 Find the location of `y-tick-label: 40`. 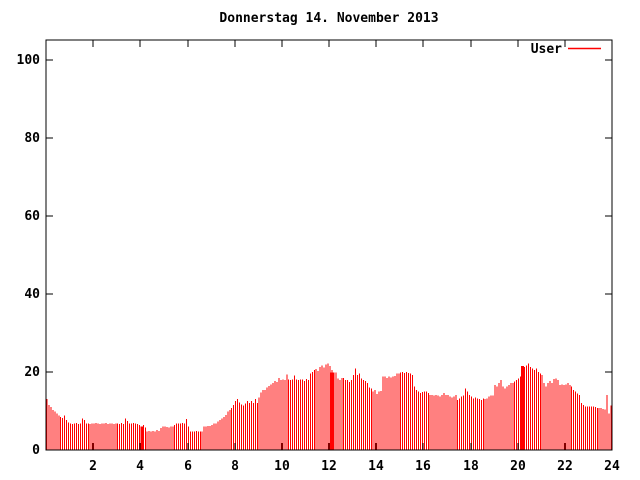

y-tick-label: 40 is located at coordinates (32, 294).